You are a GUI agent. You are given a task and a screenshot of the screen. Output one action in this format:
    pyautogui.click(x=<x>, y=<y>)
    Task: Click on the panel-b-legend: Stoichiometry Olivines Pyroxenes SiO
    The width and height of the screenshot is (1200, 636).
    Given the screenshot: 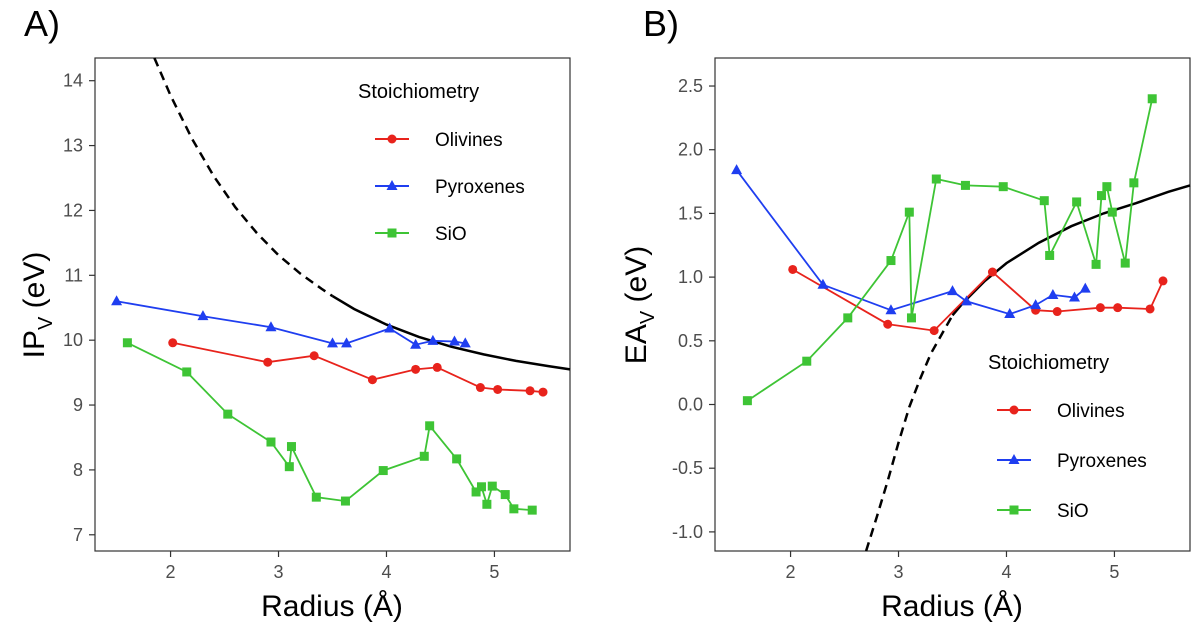 What is the action you would take?
    pyautogui.click(x=1067, y=437)
    